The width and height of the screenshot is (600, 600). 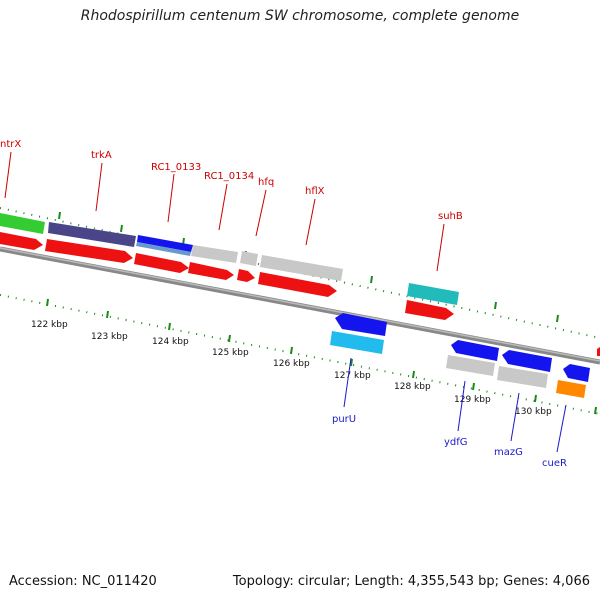 What do you see at coordinates (229, 176) in the screenshot?
I see `gene-label-RC1_0134: RC1_0134` at bounding box center [229, 176].